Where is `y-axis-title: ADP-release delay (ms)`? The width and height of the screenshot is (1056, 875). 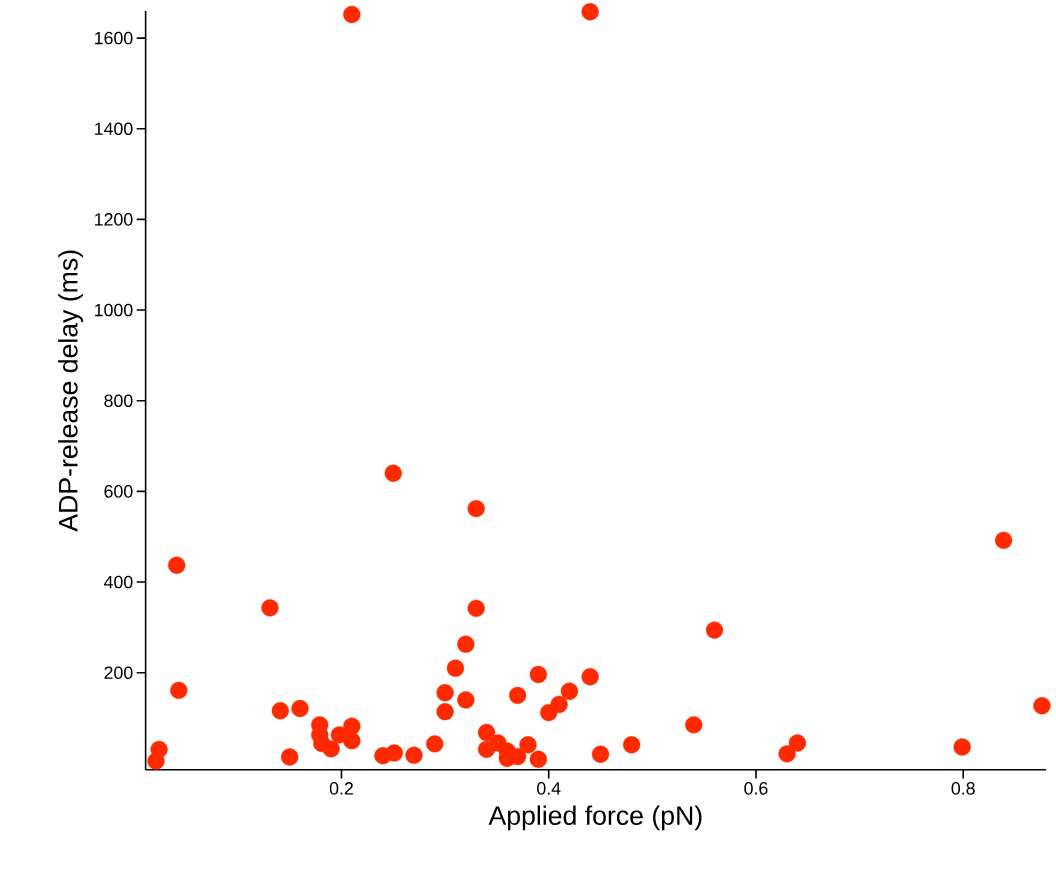 y-axis-title: ADP-release delay (ms) is located at coordinates (70, 391).